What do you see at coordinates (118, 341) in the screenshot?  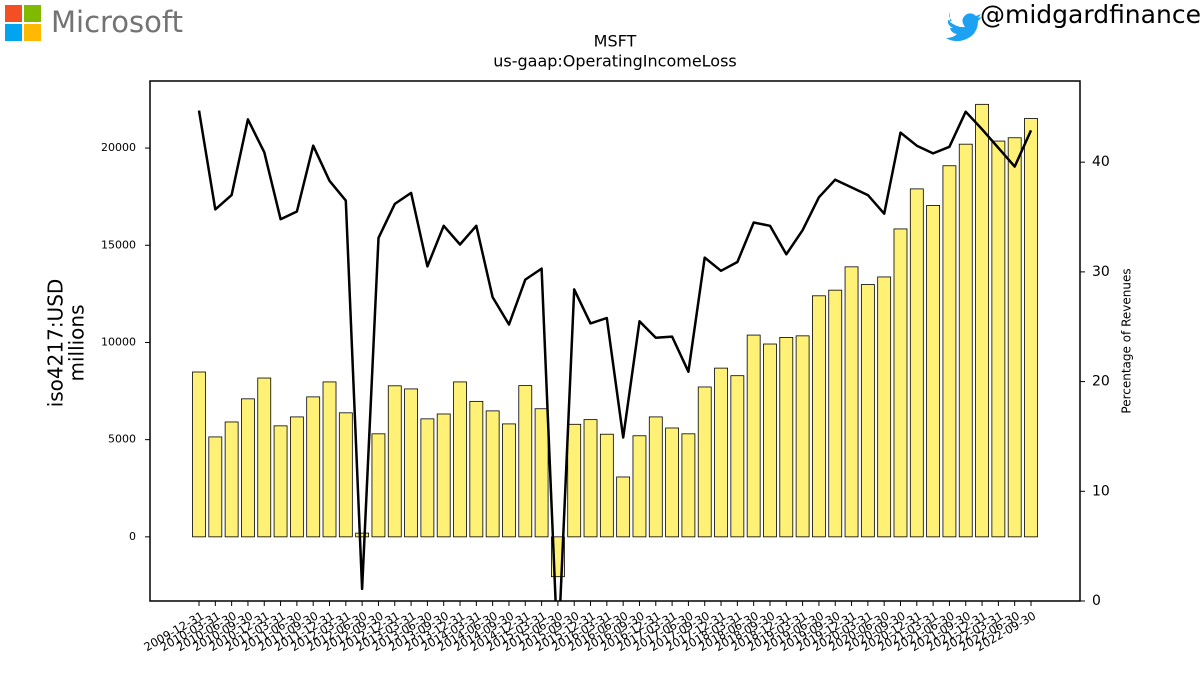 I see `y-tick-label: 10000` at bounding box center [118, 341].